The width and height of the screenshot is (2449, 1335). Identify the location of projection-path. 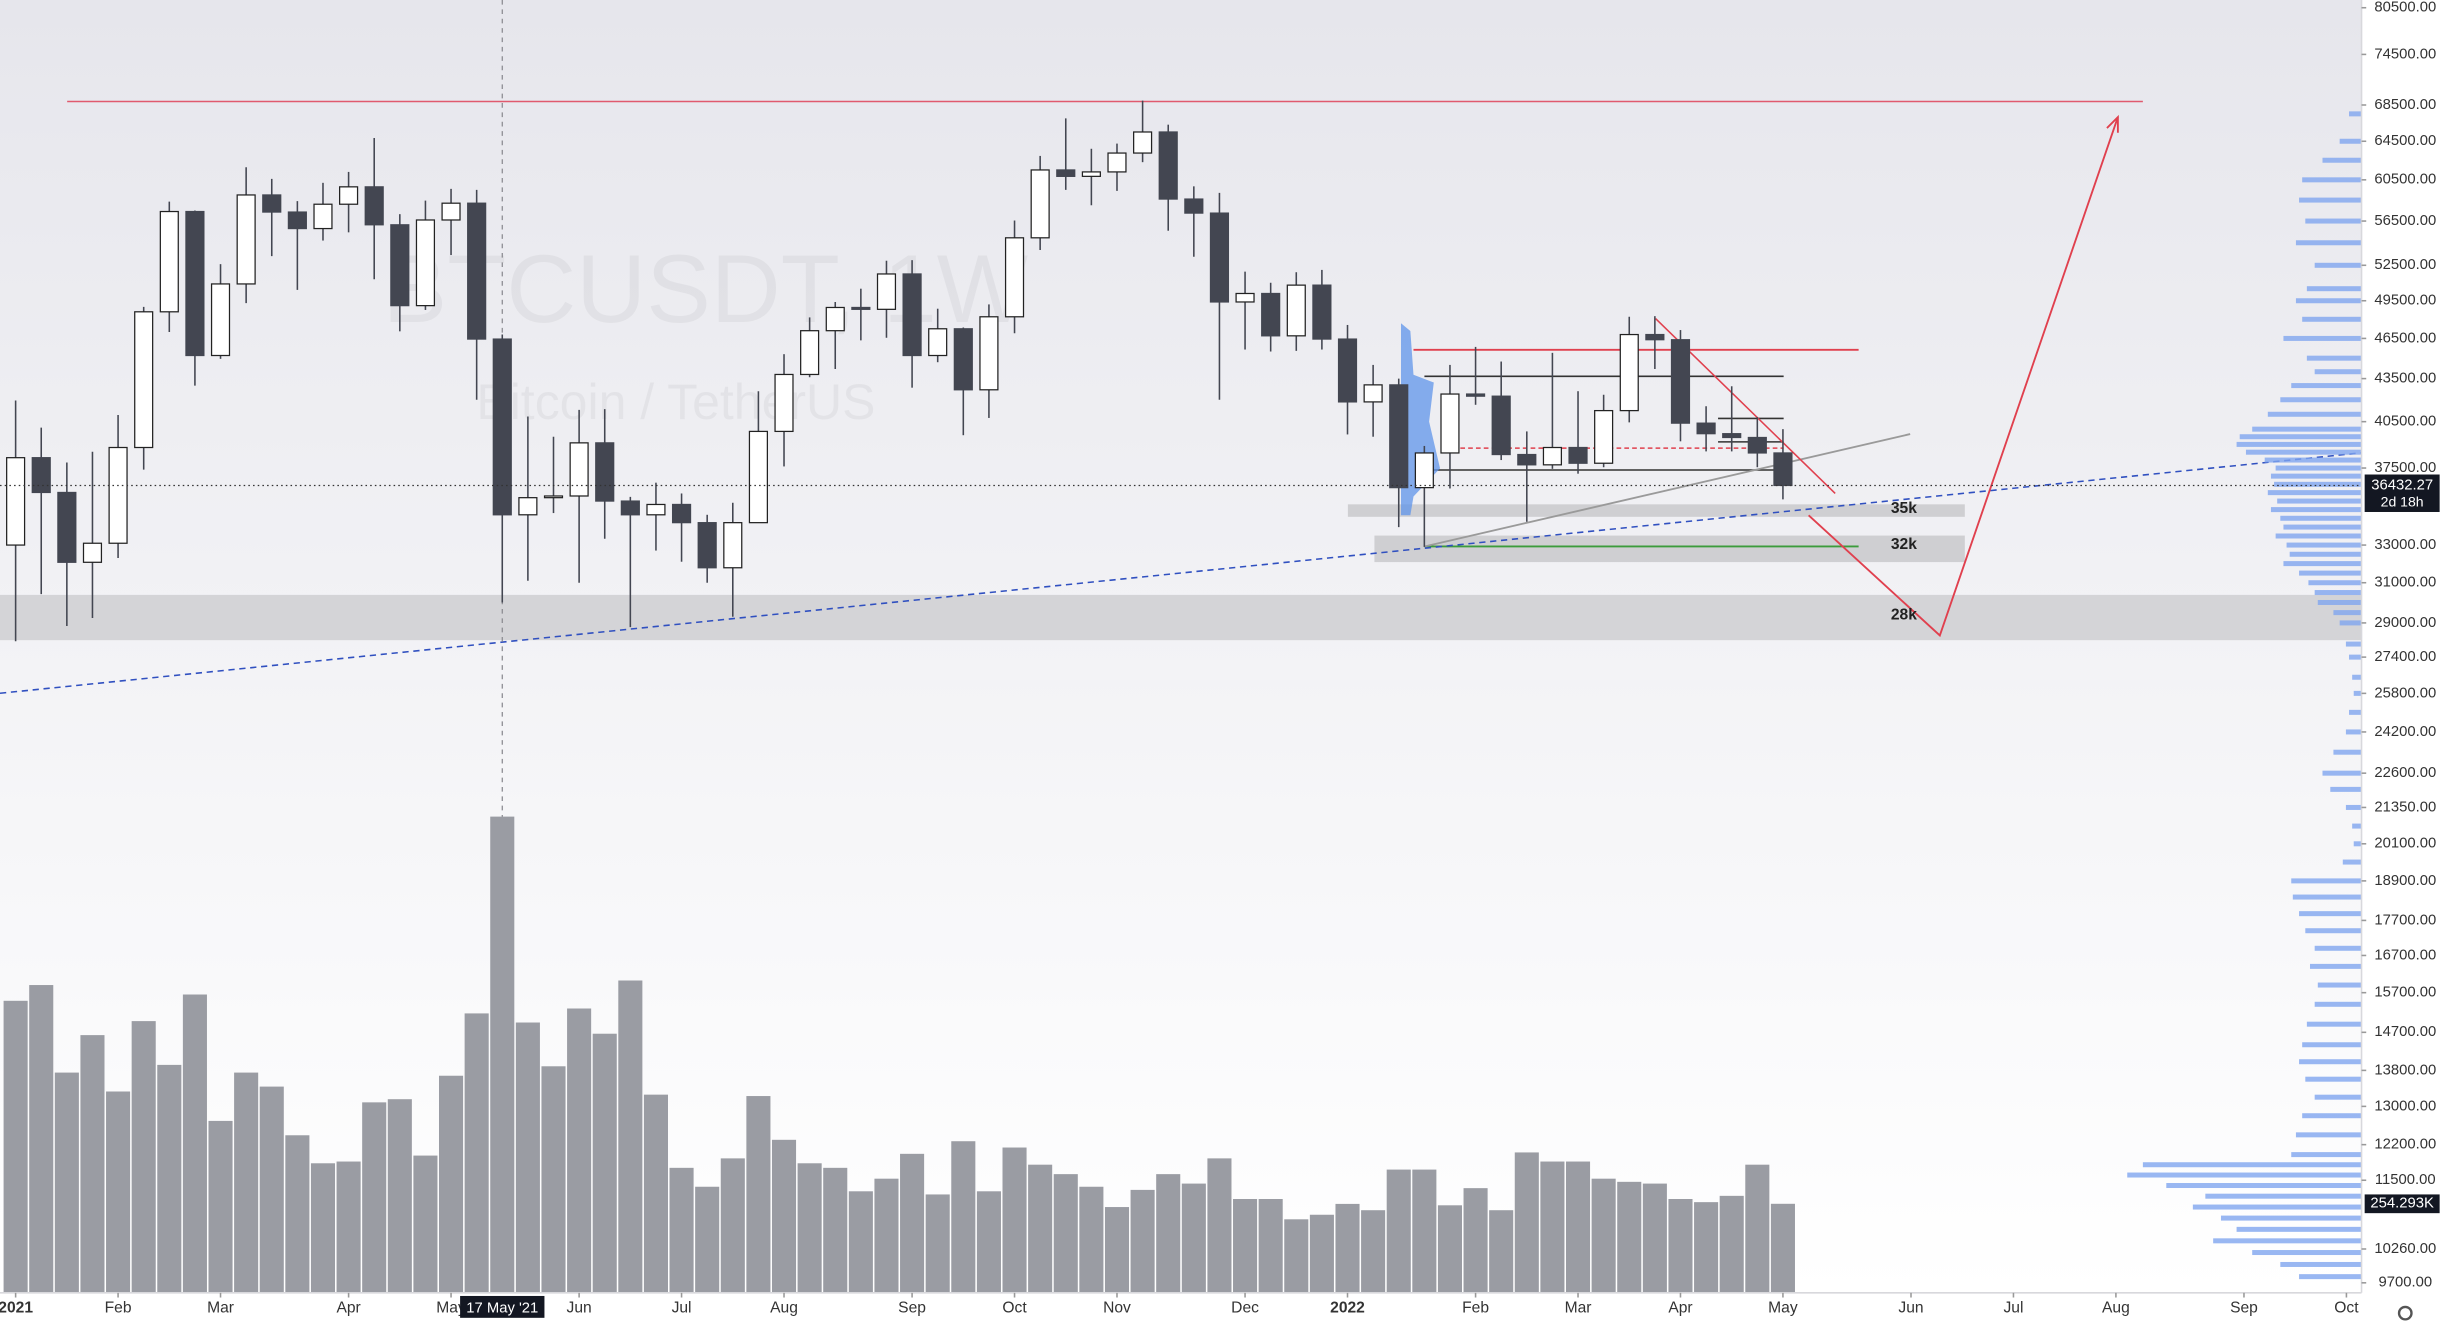
(1963, 377).